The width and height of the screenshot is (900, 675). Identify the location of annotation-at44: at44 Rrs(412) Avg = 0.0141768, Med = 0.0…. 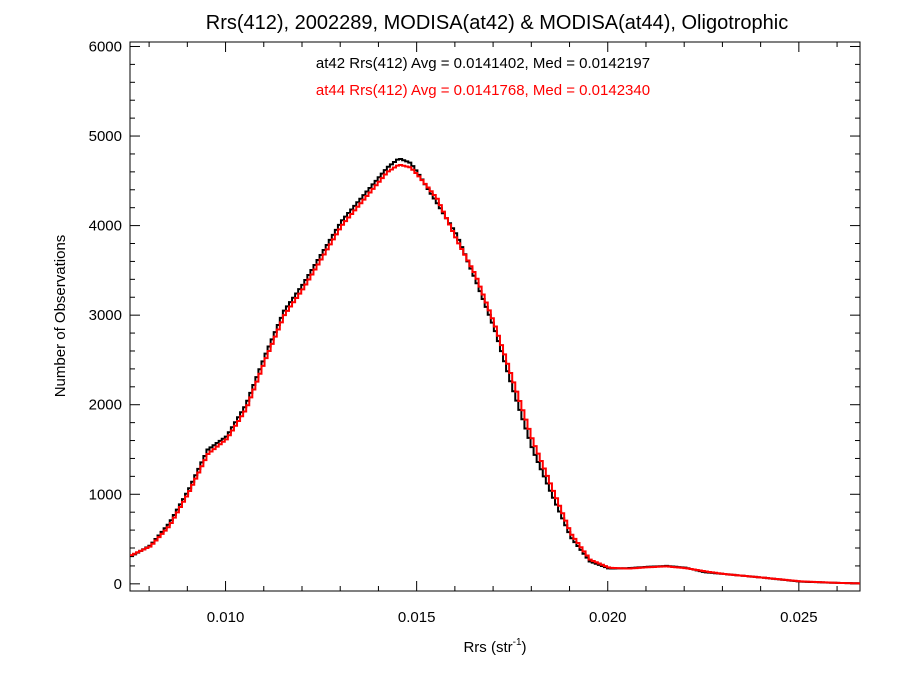
(483, 90).